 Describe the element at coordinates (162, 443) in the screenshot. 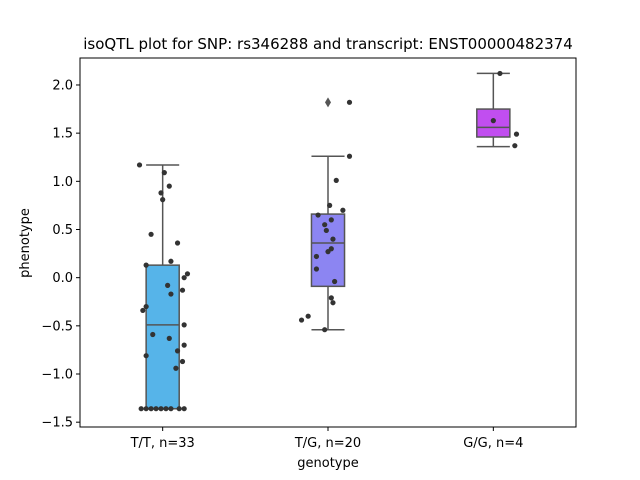

I see `x-tick-label: T/T, n=33` at that location.